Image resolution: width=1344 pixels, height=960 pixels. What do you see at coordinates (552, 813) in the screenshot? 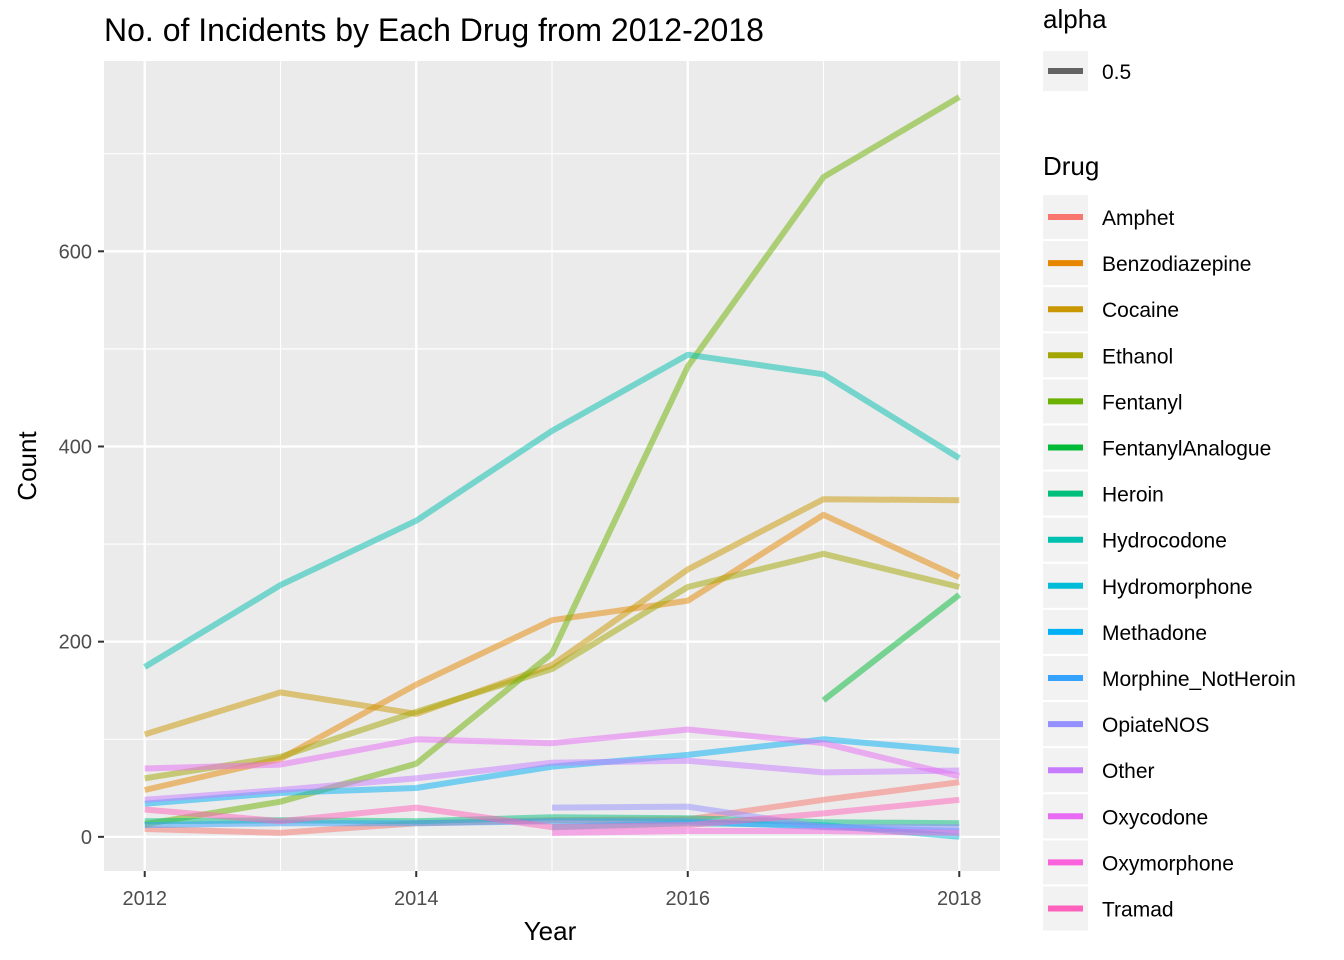
I see `series-line-tramad` at bounding box center [552, 813].